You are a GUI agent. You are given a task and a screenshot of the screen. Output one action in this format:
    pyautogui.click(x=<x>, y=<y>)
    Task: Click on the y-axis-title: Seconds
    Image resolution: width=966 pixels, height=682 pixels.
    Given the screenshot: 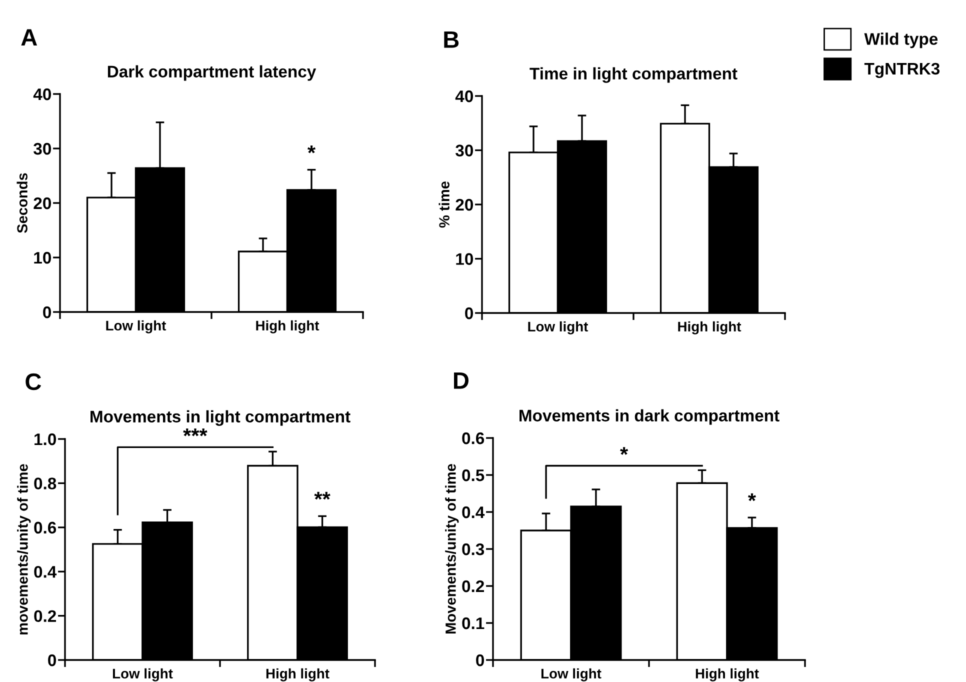 What is the action you would take?
    pyautogui.click(x=22, y=203)
    